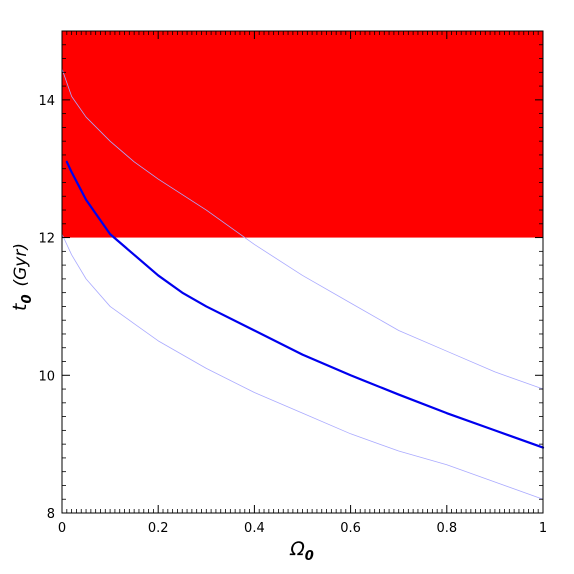 This screenshot has width=574, height=574. I want to click on y-tick-label: 12, so click(46, 239).